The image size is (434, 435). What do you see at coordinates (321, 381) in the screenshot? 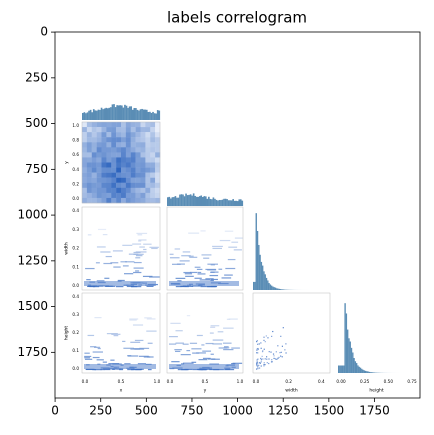
I see `inner-x-tick: 0.4` at bounding box center [321, 381].